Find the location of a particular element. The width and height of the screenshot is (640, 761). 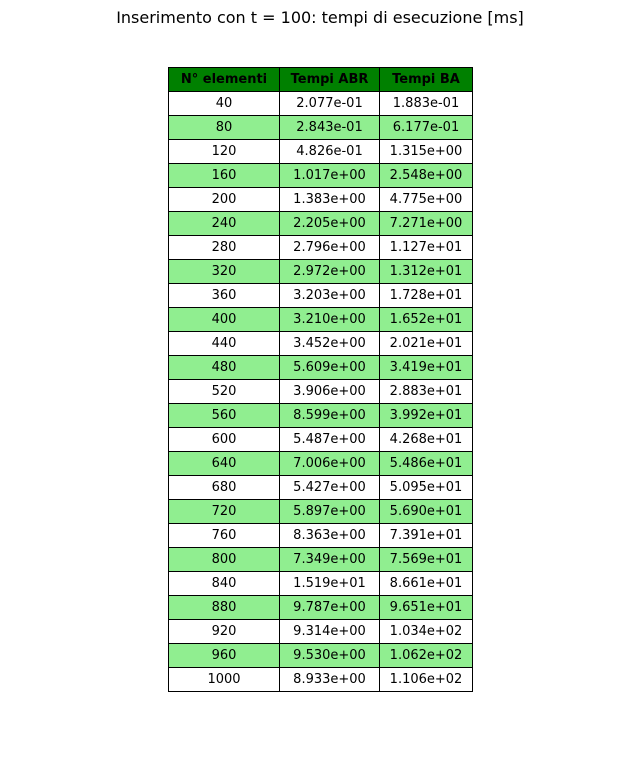

table-cell: 2.972e+00 is located at coordinates (330, 272).